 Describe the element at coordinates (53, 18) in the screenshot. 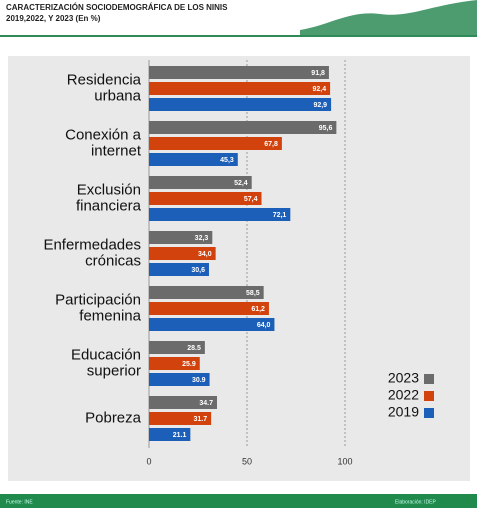

I see `chart-subtitle: 2019,2022, Y 2023 (En %)` at that location.